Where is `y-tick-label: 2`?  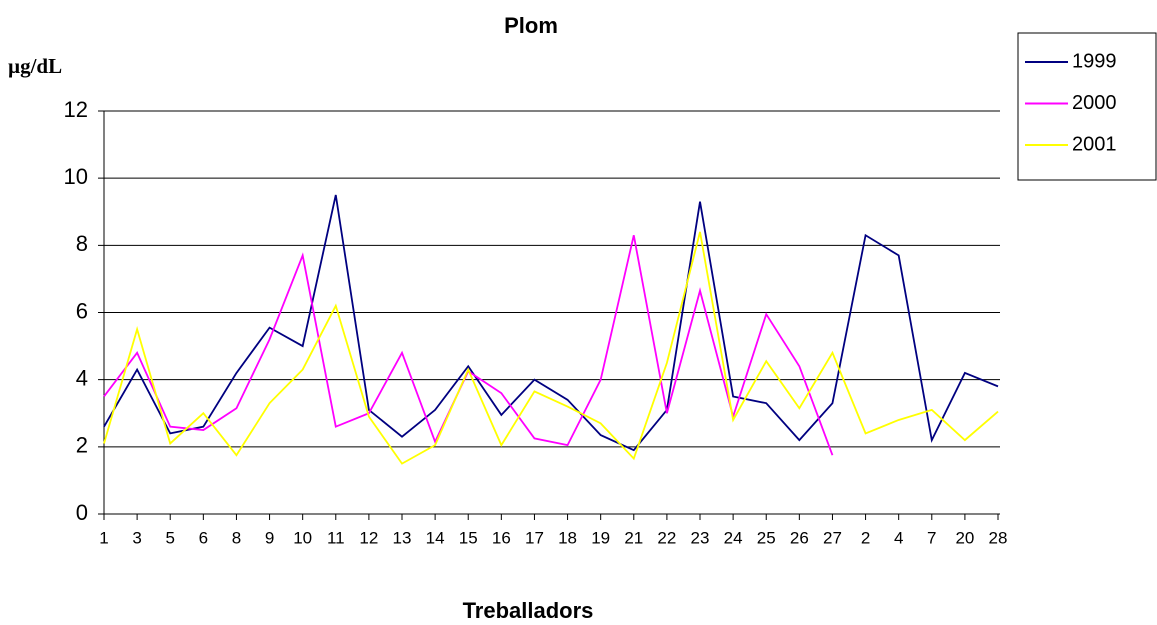
y-tick-label: 2 is located at coordinates (82, 445).